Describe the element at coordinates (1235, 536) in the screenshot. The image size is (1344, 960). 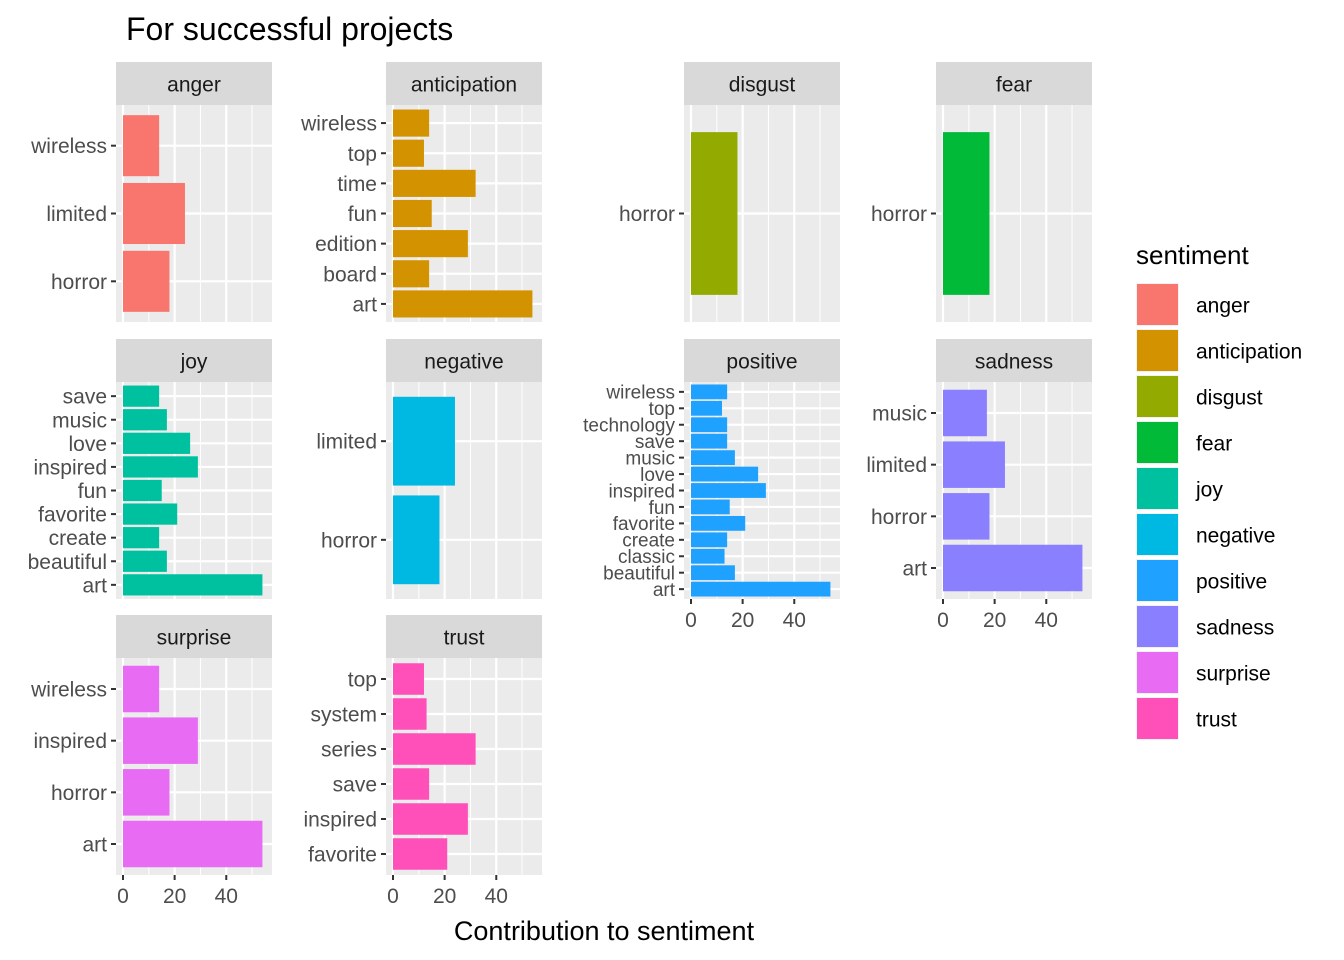
I see `legend-label: negative` at that location.